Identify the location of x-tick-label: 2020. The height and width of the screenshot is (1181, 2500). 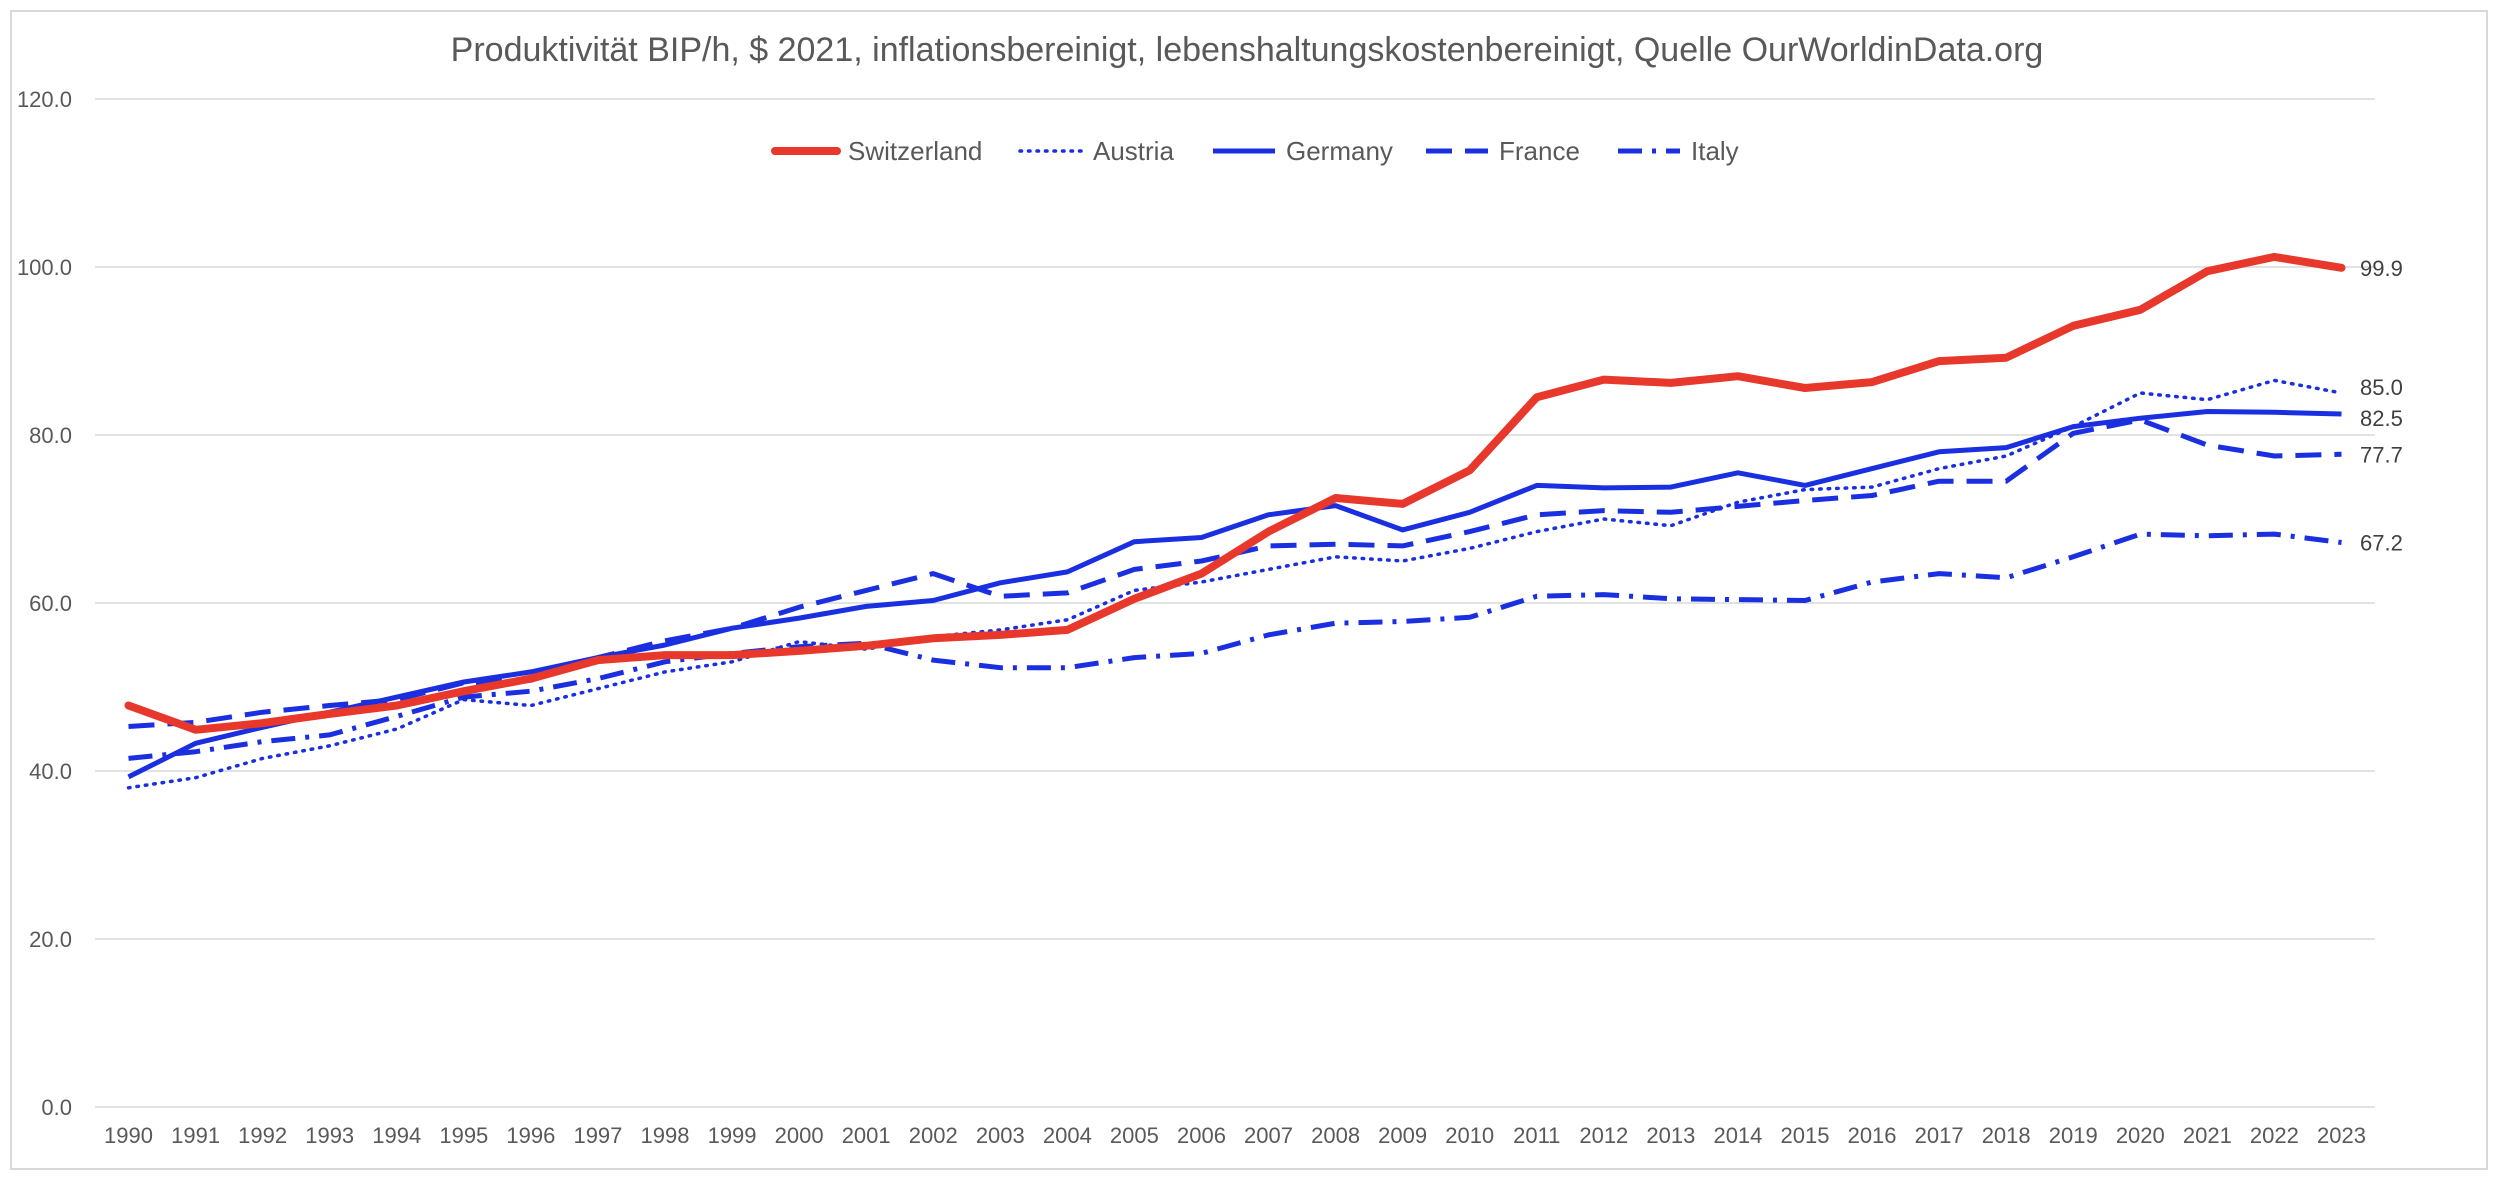
(2140, 1135).